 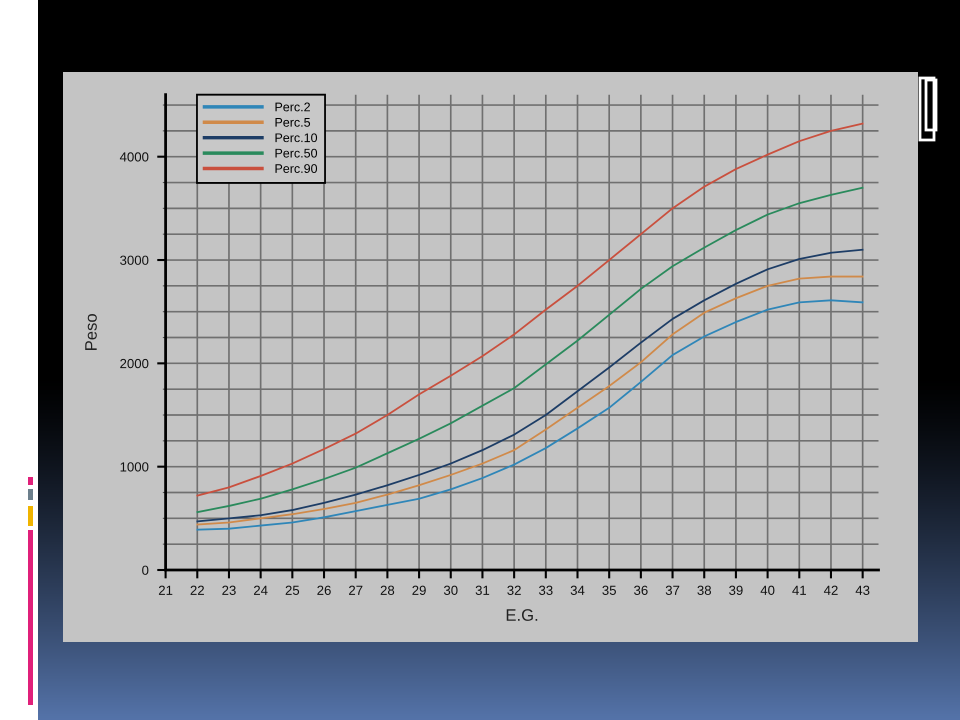 I want to click on x-tick-label: 36, so click(x=641, y=590).